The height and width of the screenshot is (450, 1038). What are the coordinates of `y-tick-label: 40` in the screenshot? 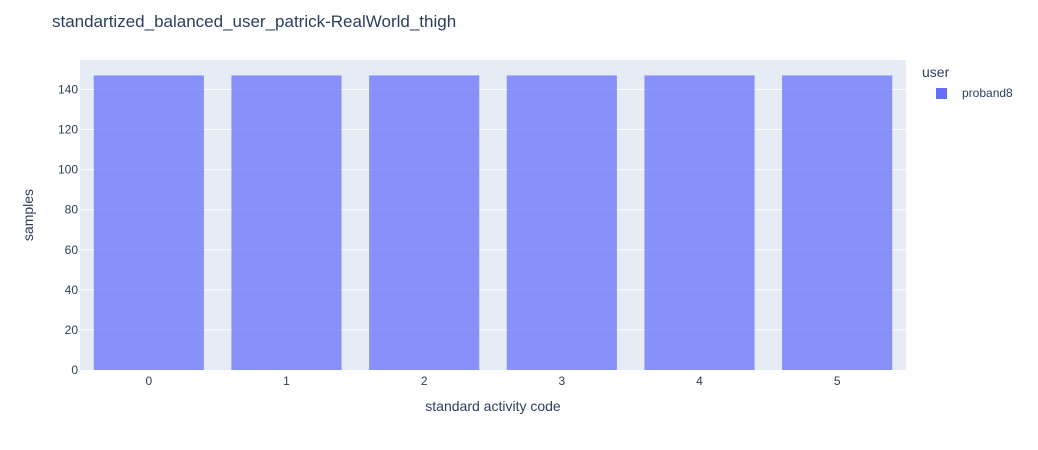 It's located at (72, 290).